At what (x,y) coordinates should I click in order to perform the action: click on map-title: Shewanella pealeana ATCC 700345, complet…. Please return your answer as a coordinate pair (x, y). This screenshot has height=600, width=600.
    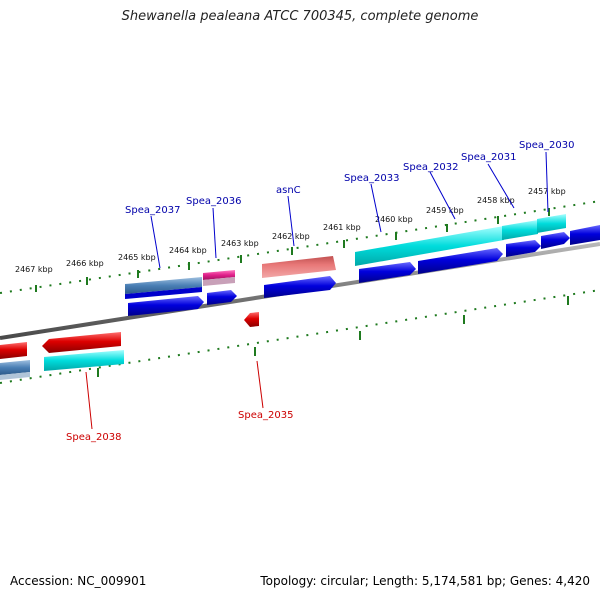
    Looking at the image, I should click on (300, 16).